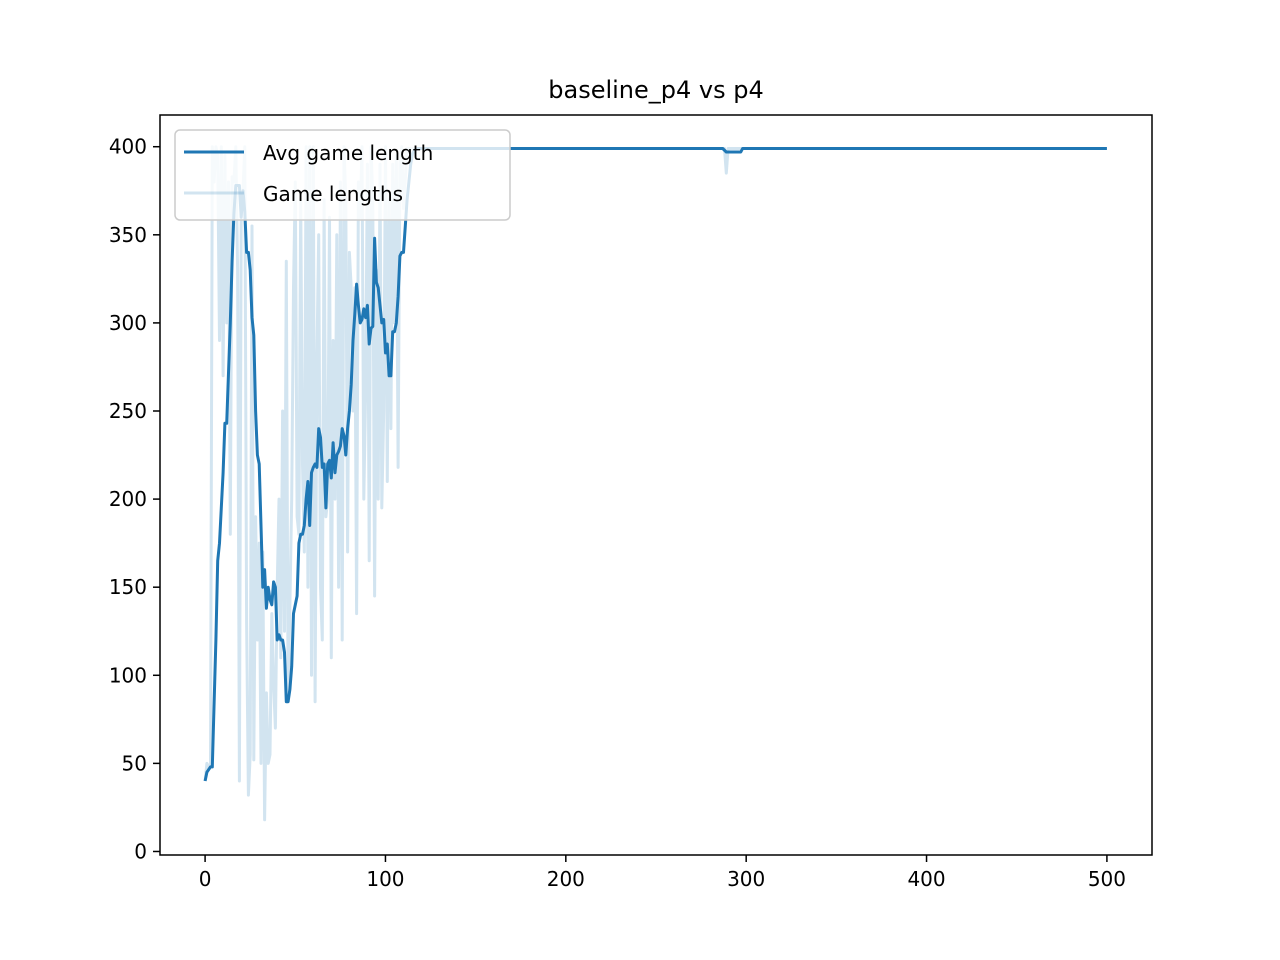  I want to click on y-tick-label-350: 350, so click(128, 235).